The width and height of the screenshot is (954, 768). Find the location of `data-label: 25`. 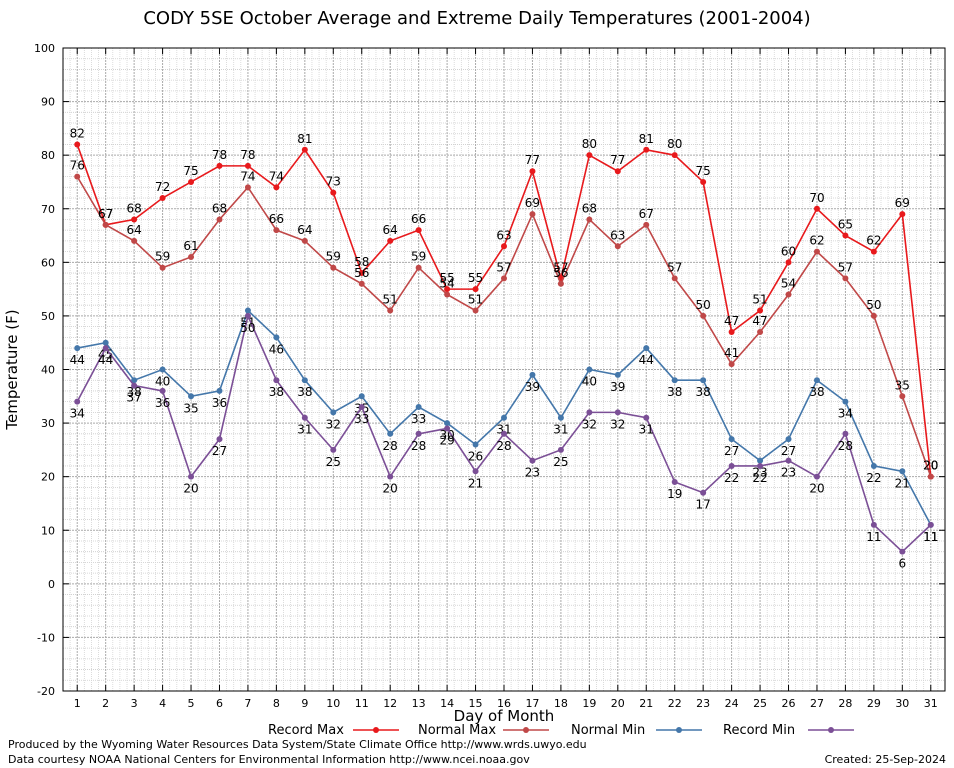

data-label: 25 is located at coordinates (560, 462).